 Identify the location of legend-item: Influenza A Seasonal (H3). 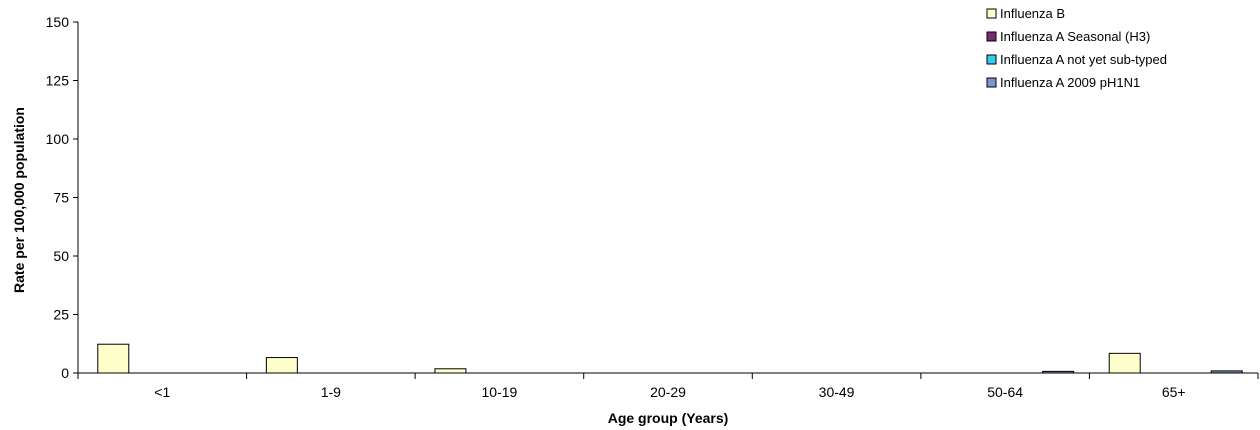
(1068, 36).